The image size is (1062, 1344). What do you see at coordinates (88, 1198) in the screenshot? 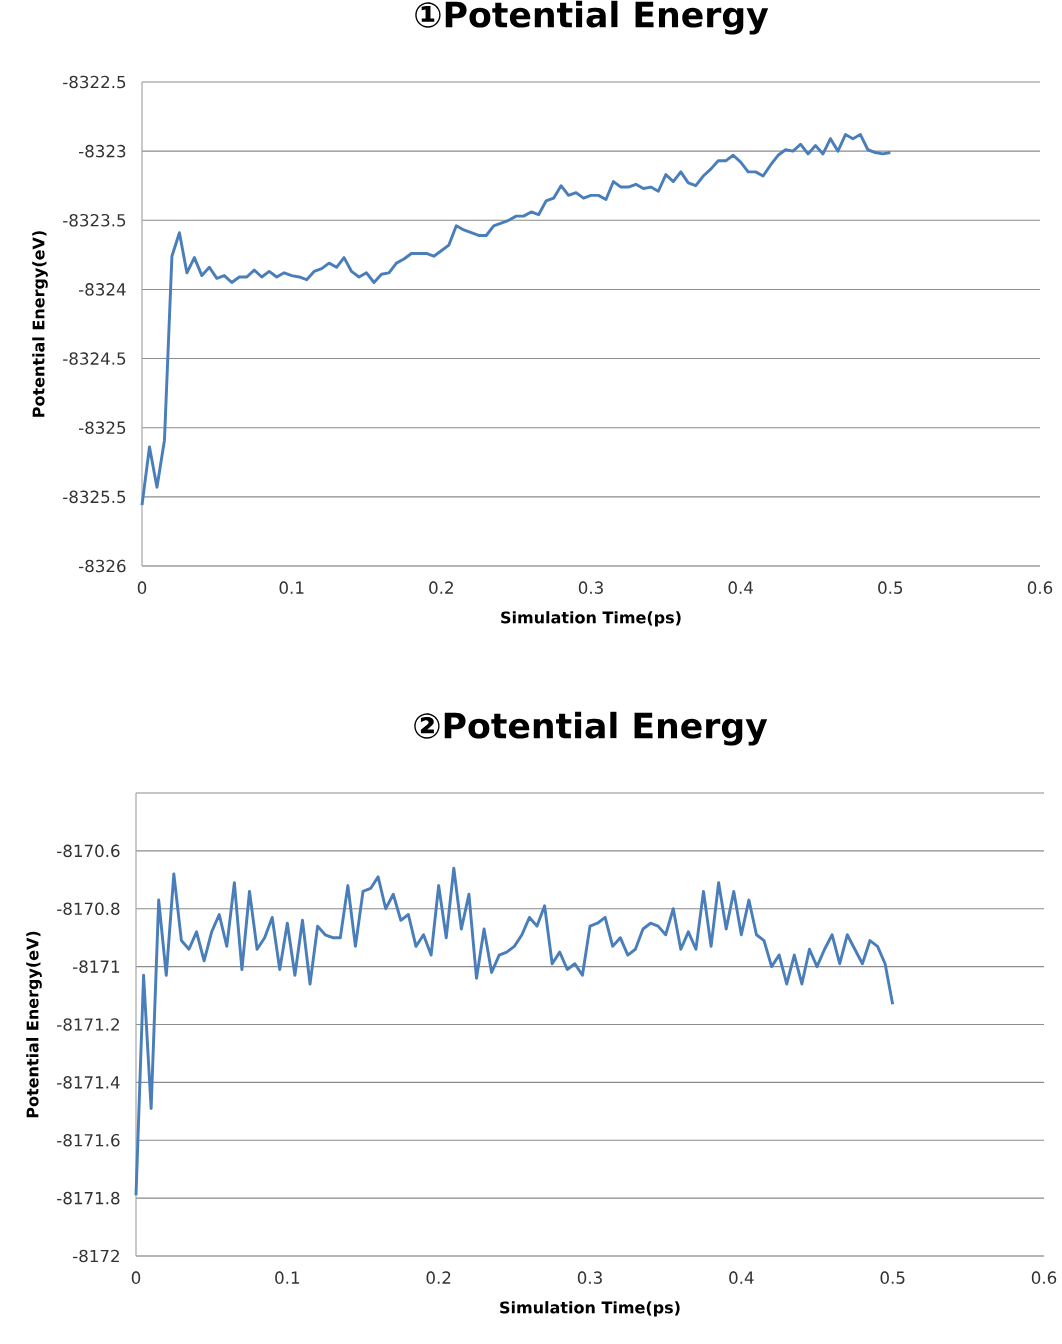
I see `y-tick-label: -8171.8` at bounding box center [88, 1198].